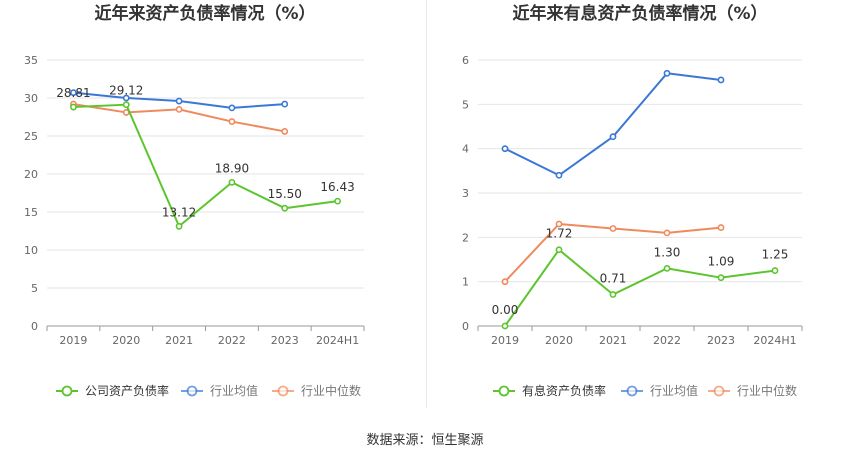 The height and width of the screenshot is (463, 850). What do you see at coordinates (179, 212) in the screenshot?
I see `data-label: 13.12` at bounding box center [179, 212].